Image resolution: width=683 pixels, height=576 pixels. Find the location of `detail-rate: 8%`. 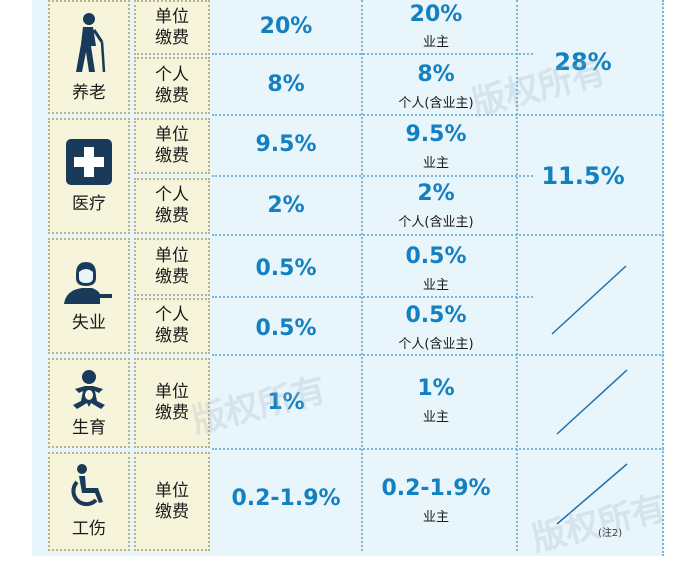

detail-rate: 8% is located at coordinates (436, 74).